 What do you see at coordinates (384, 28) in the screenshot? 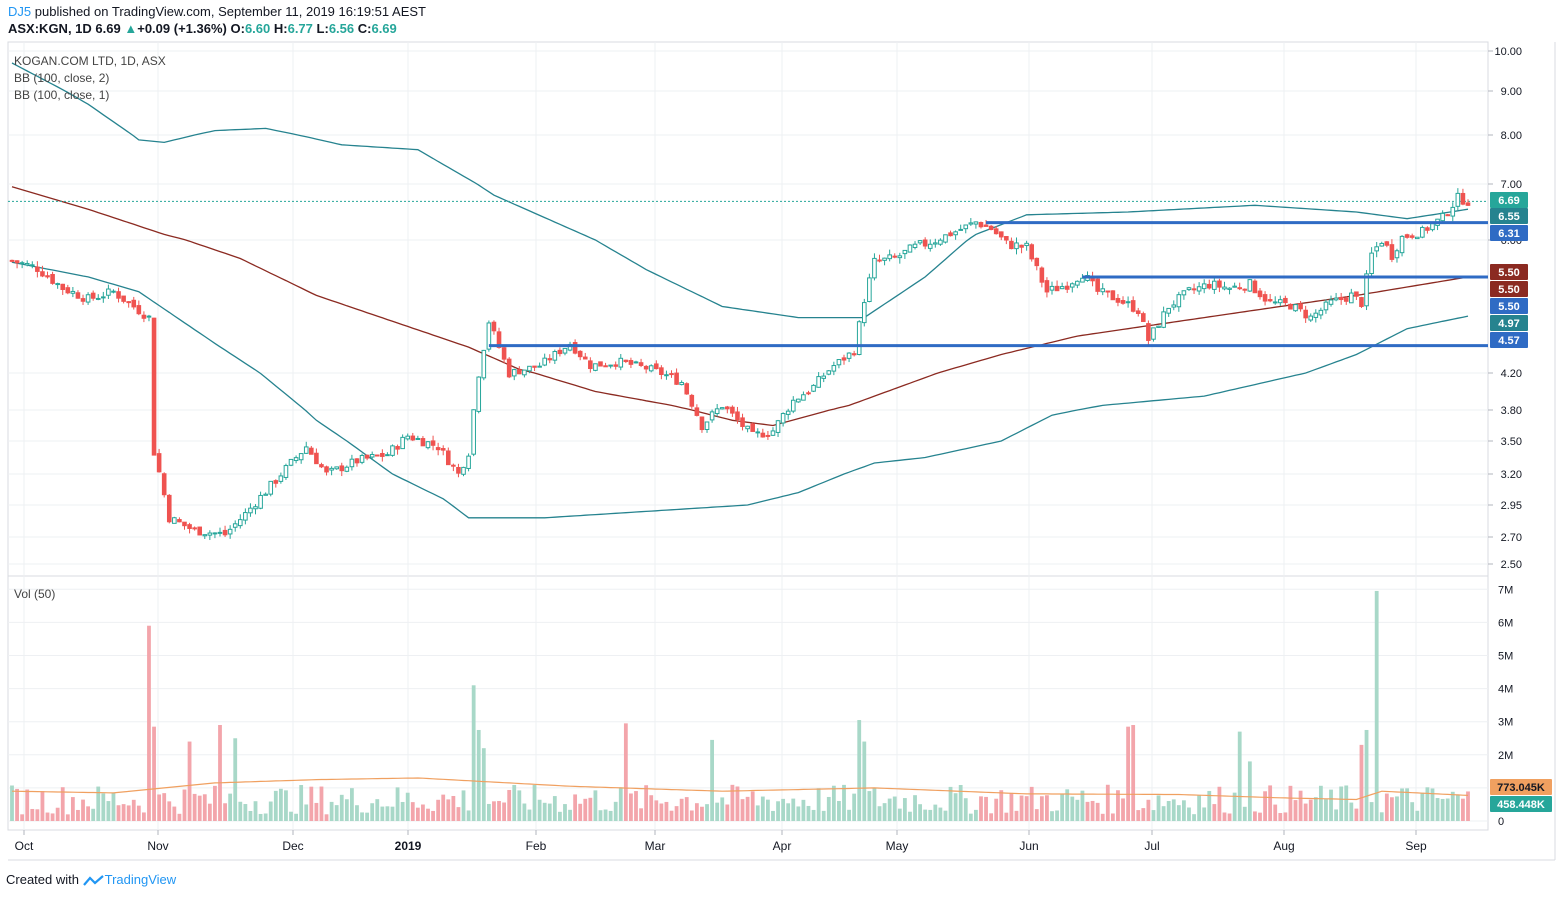
I see `close-value: 6.69` at bounding box center [384, 28].